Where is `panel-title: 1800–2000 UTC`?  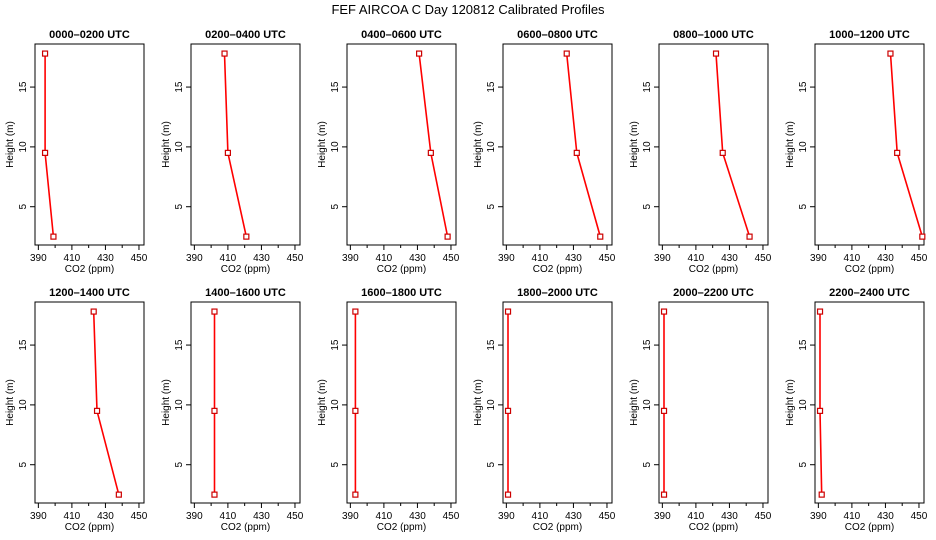 panel-title: 1800–2000 UTC is located at coordinates (557, 293).